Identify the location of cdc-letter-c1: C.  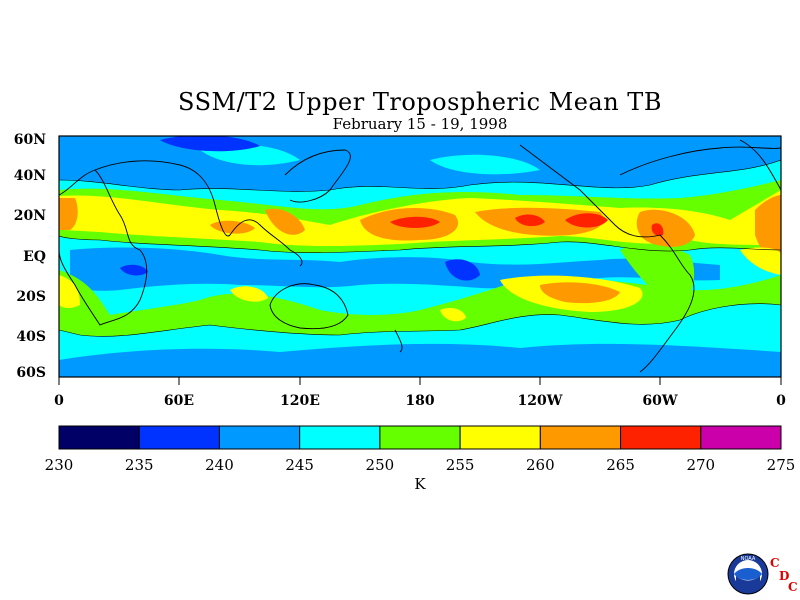
(775, 563).